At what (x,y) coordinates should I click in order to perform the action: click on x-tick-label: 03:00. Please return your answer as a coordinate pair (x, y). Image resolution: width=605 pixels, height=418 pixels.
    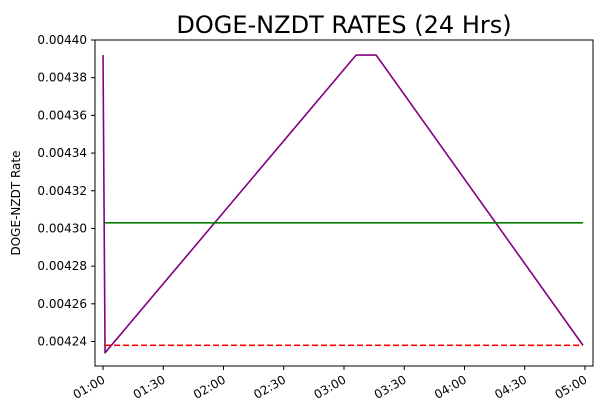
    Looking at the image, I should click on (330, 386).